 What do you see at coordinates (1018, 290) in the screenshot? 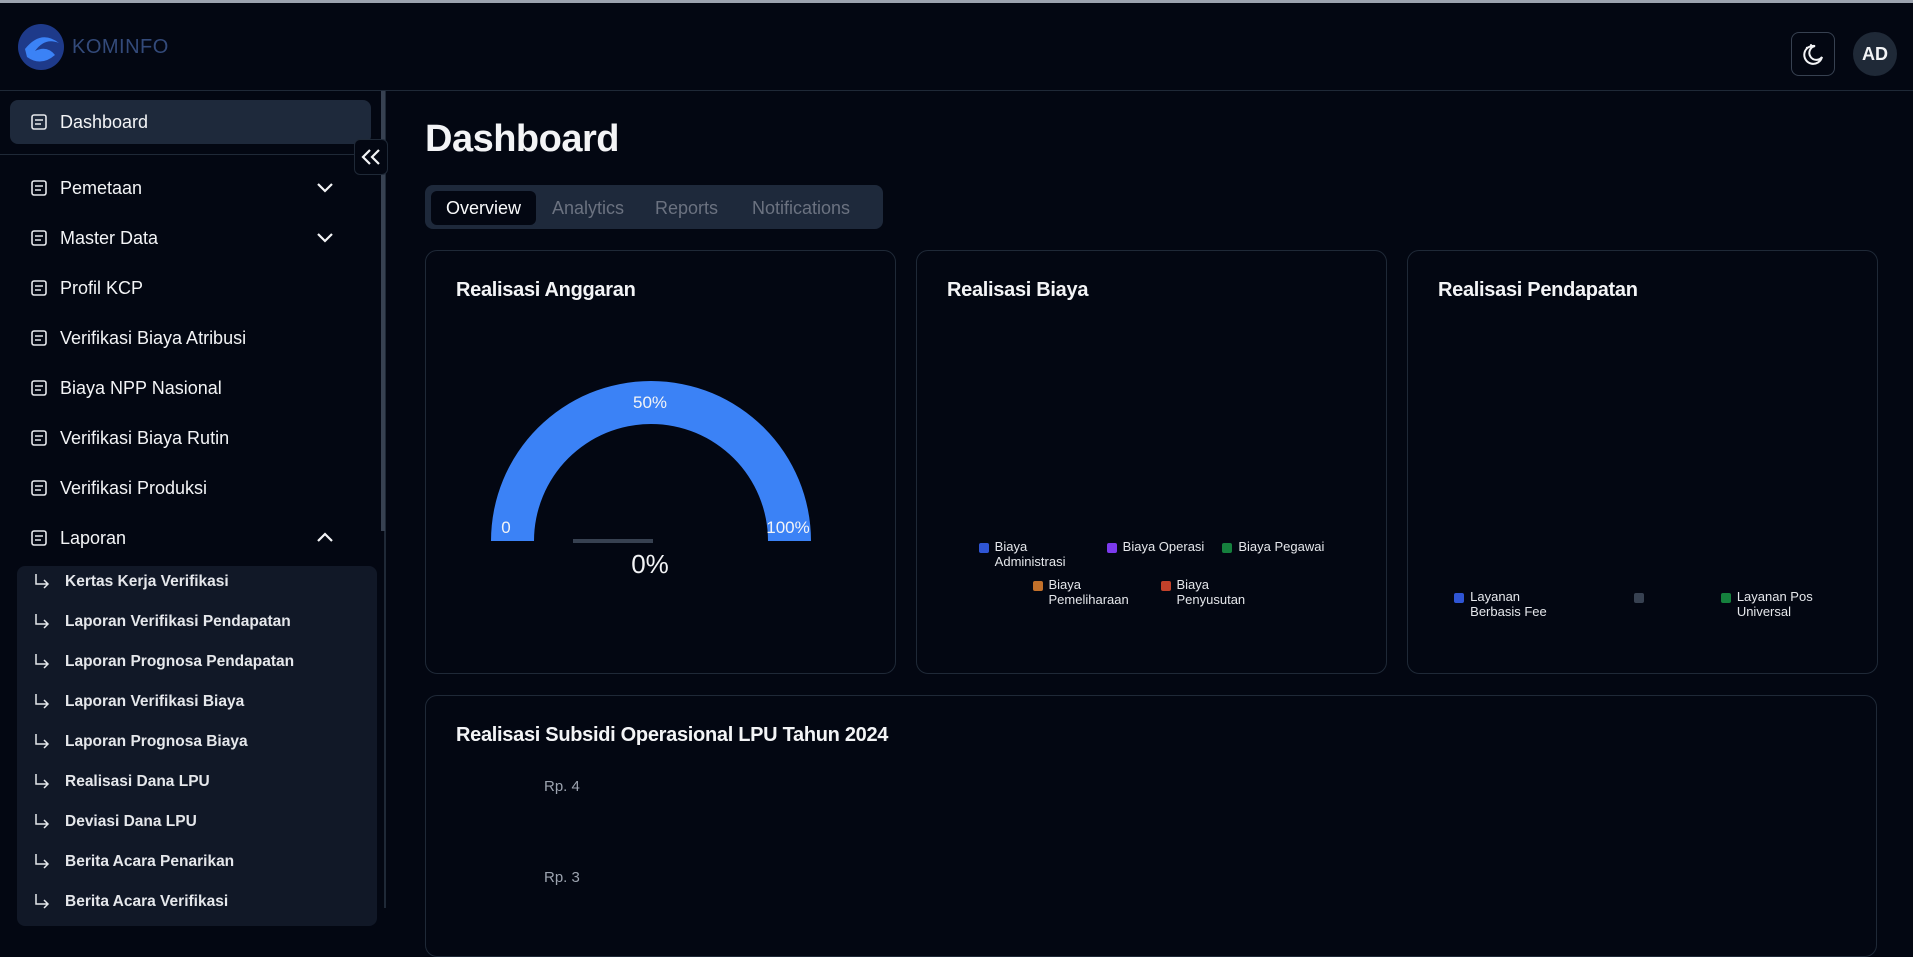
I see `card-title: Realisasi Biaya` at bounding box center [1018, 290].